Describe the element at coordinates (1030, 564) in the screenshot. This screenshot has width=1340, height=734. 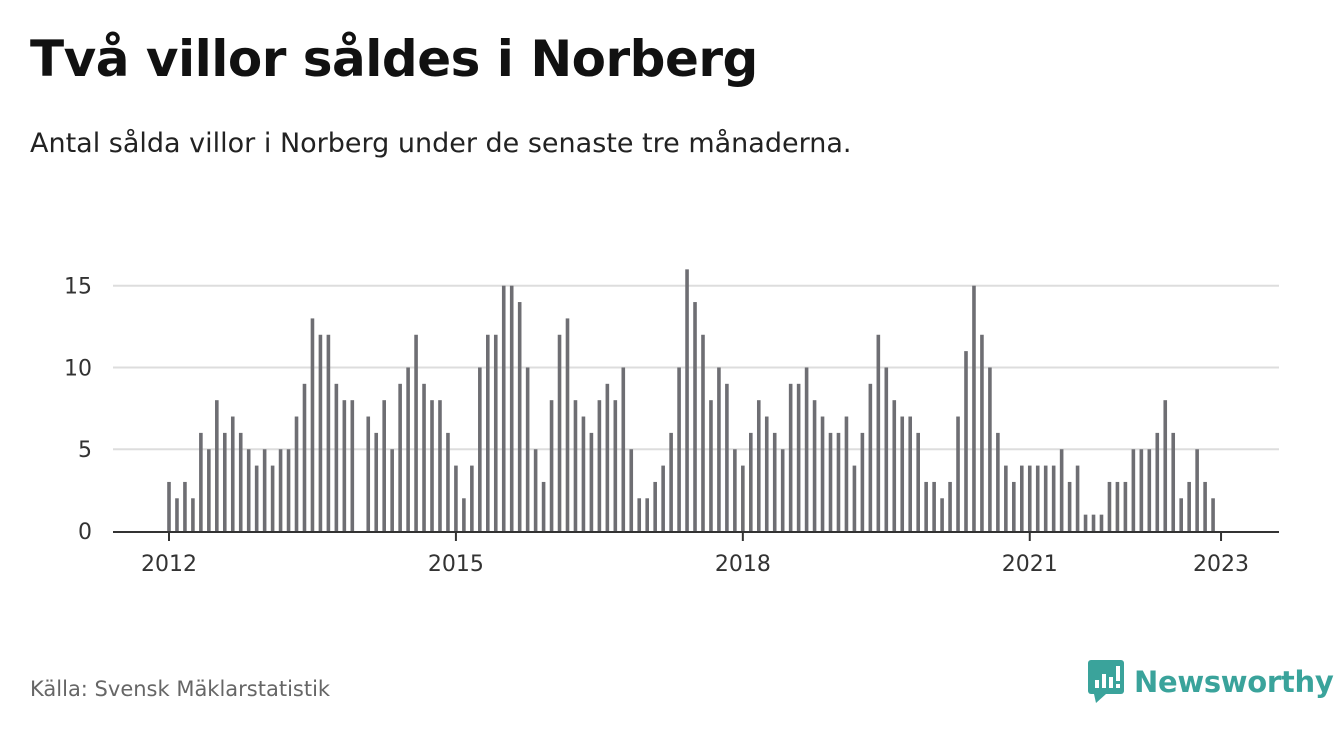
I see `x-tick-label: 2021` at that location.